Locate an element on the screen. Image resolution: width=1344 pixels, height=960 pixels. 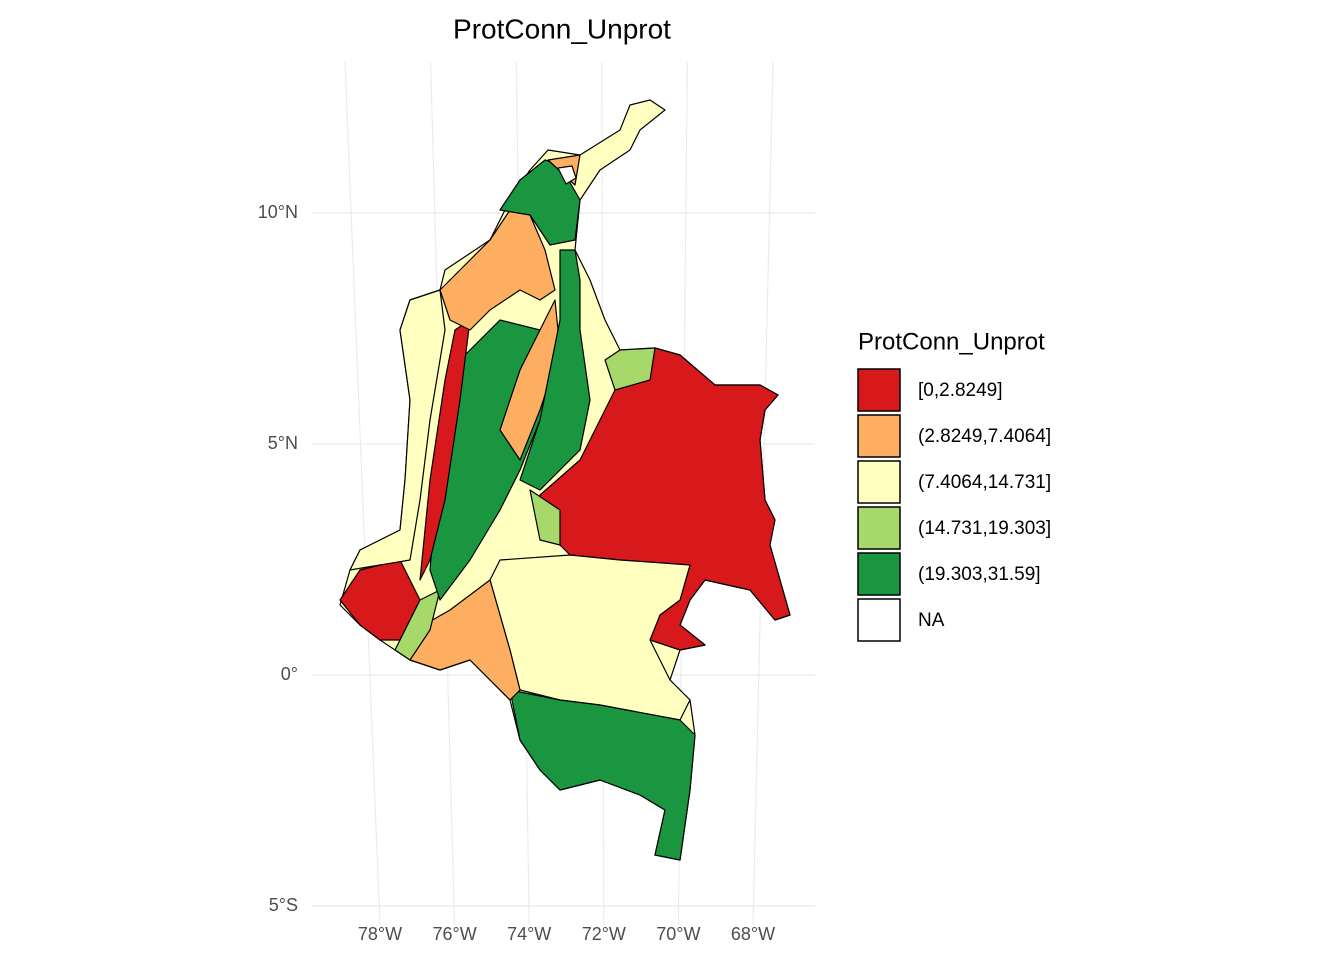
y-tick-label: 0° is located at coordinates (289, 674).